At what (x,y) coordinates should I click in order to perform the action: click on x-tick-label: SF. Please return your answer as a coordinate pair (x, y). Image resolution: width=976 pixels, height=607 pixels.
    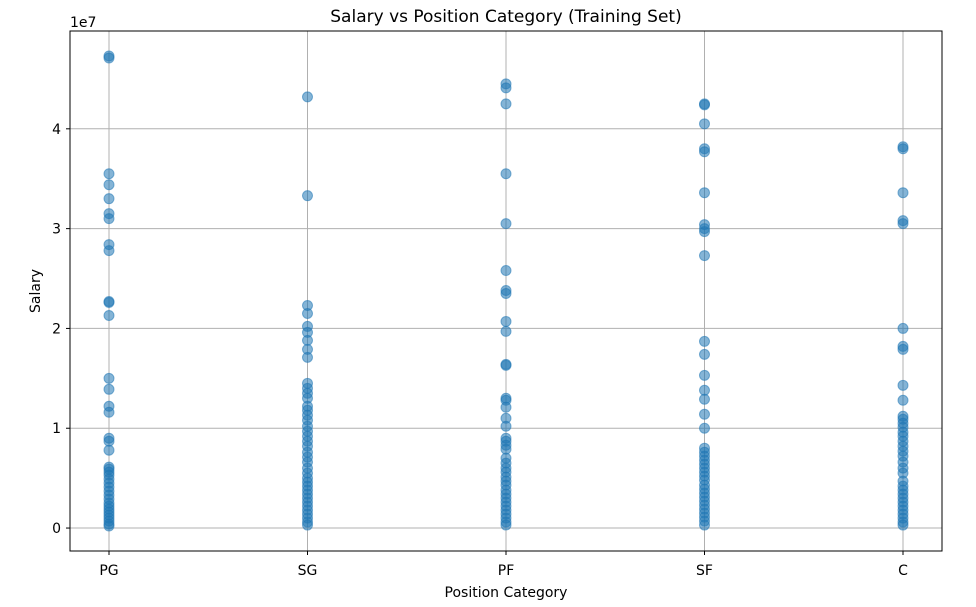
    Looking at the image, I should click on (704, 571).